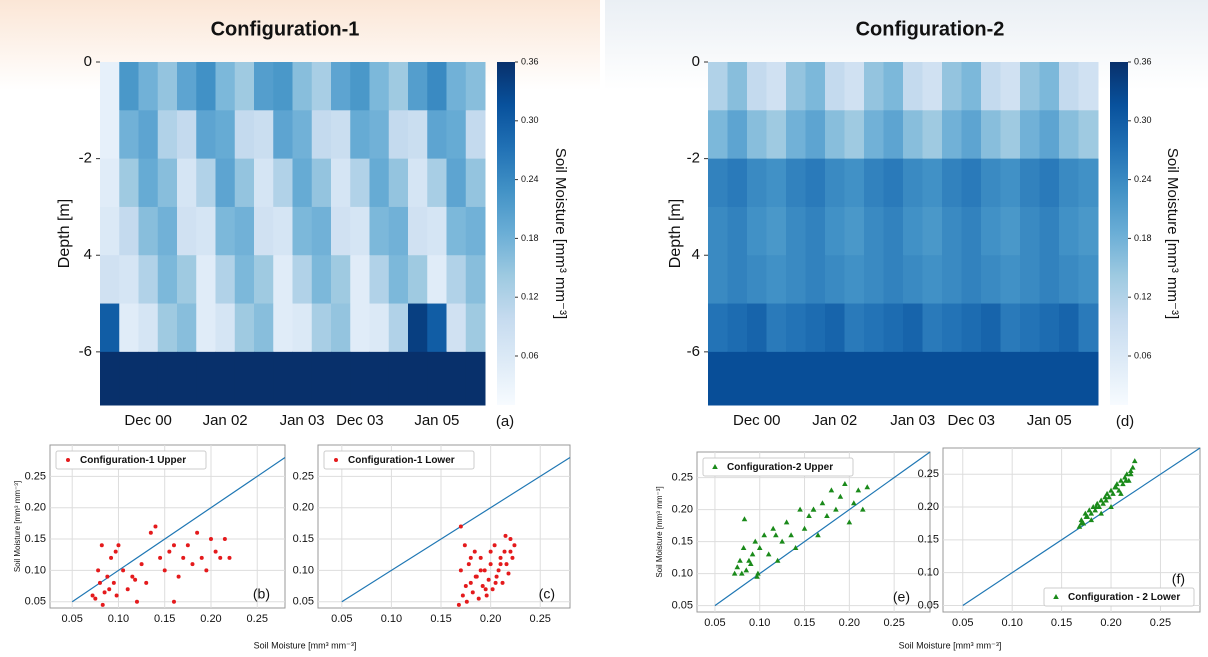 This screenshot has height=657, width=1208. I want to click on y-tick-label: 0.10, so click(682, 574).